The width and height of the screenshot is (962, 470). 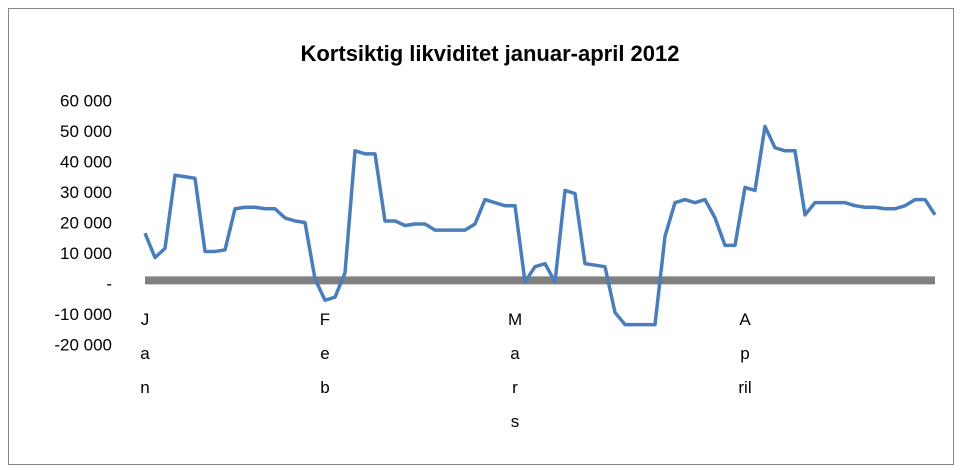 What do you see at coordinates (515, 370) in the screenshot?
I see `x-tick-label: Mars` at bounding box center [515, 370].